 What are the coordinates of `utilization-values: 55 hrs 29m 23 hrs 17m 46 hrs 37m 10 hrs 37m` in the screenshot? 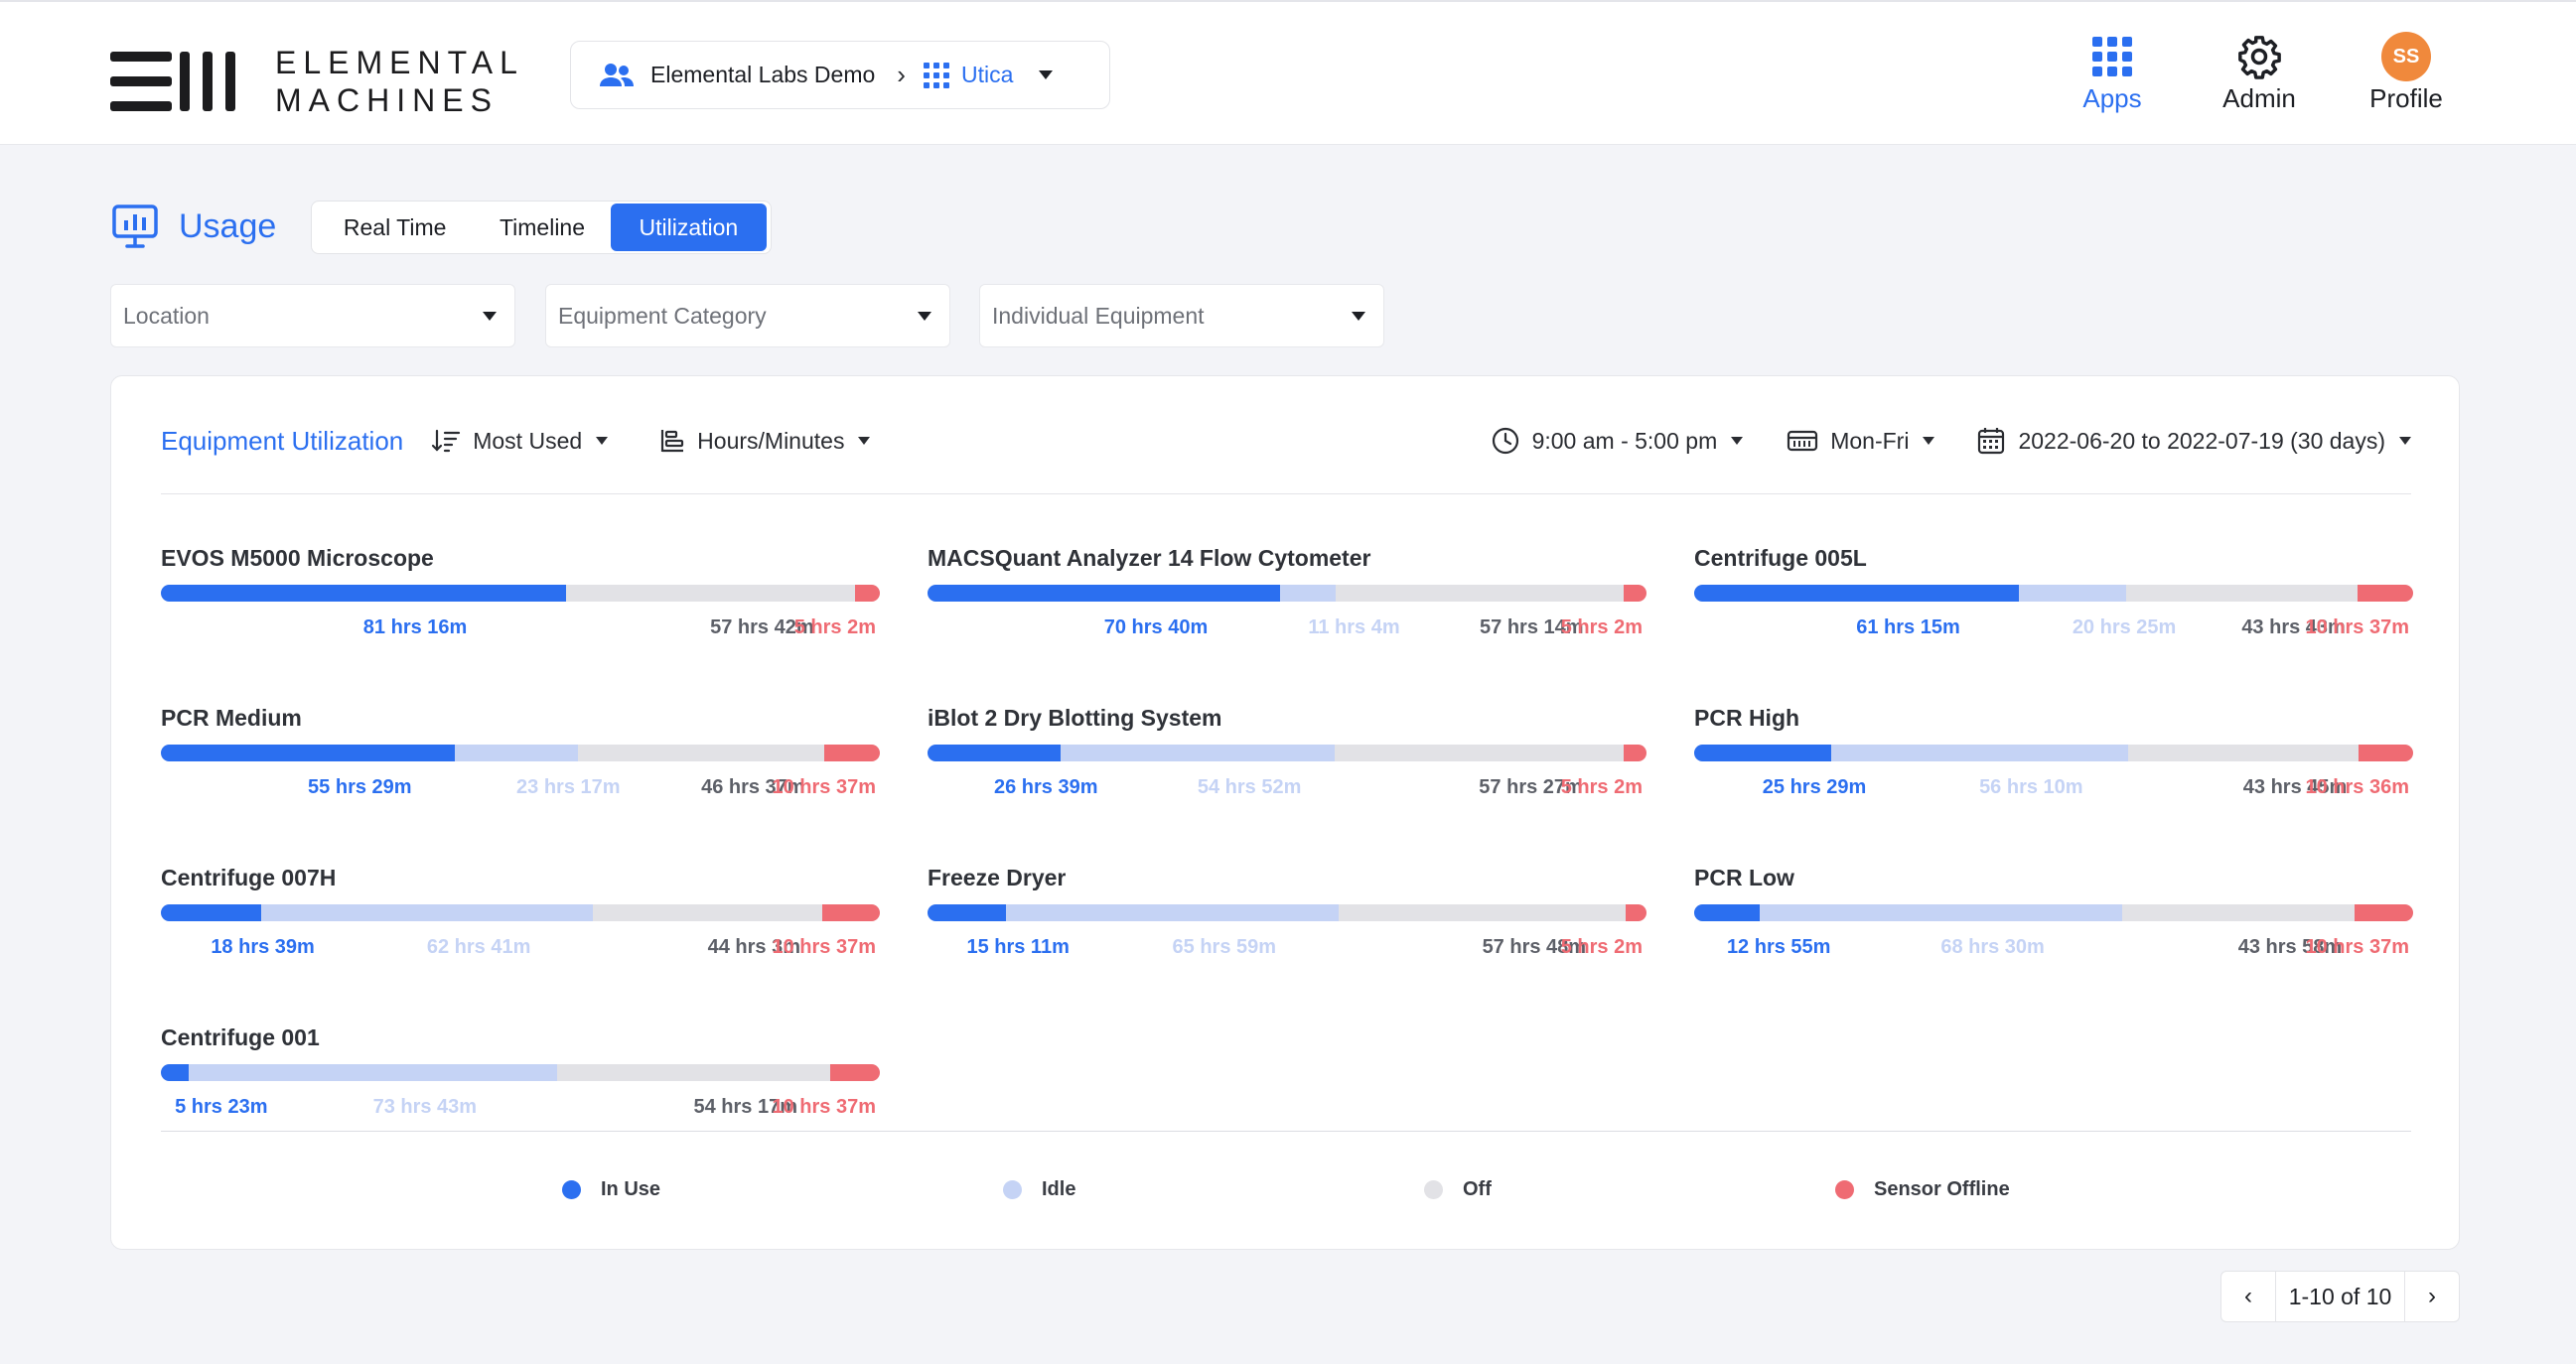 It's located at (521, 789).